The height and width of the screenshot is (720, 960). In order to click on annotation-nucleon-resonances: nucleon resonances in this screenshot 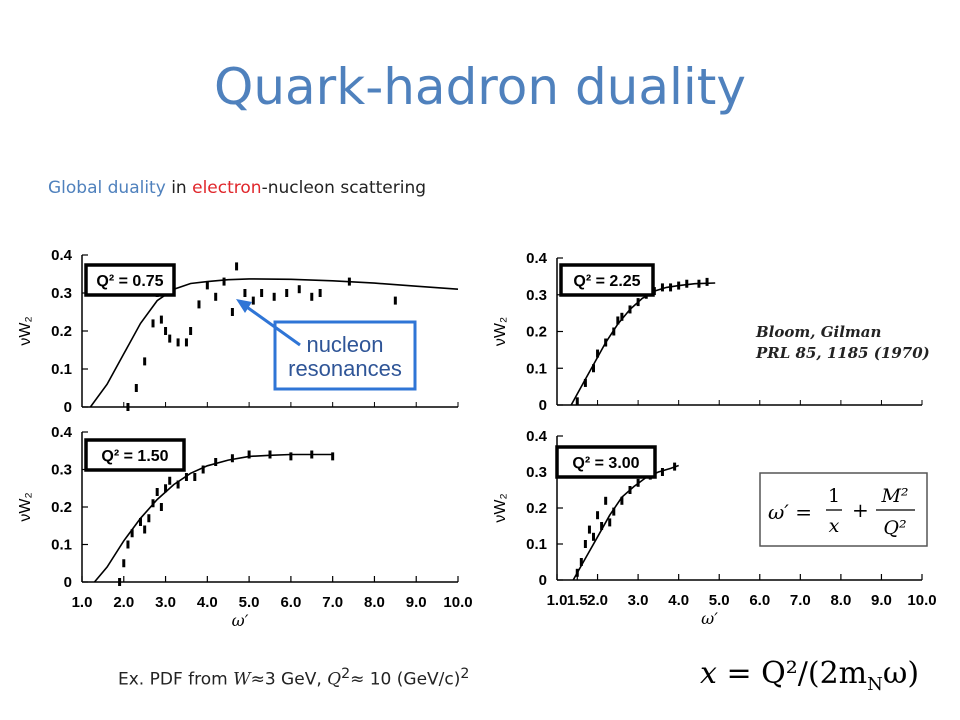, I will do `click(326, 345)`.